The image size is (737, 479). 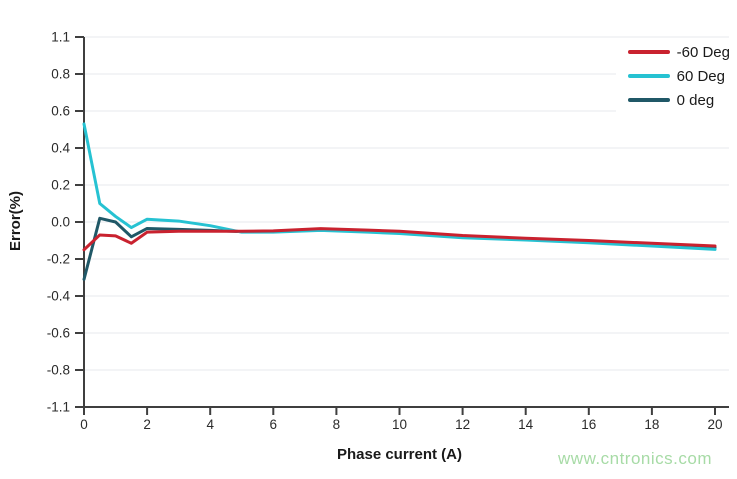 I want to click on y-tick-label: -0.2, so click(x=58, y=259).